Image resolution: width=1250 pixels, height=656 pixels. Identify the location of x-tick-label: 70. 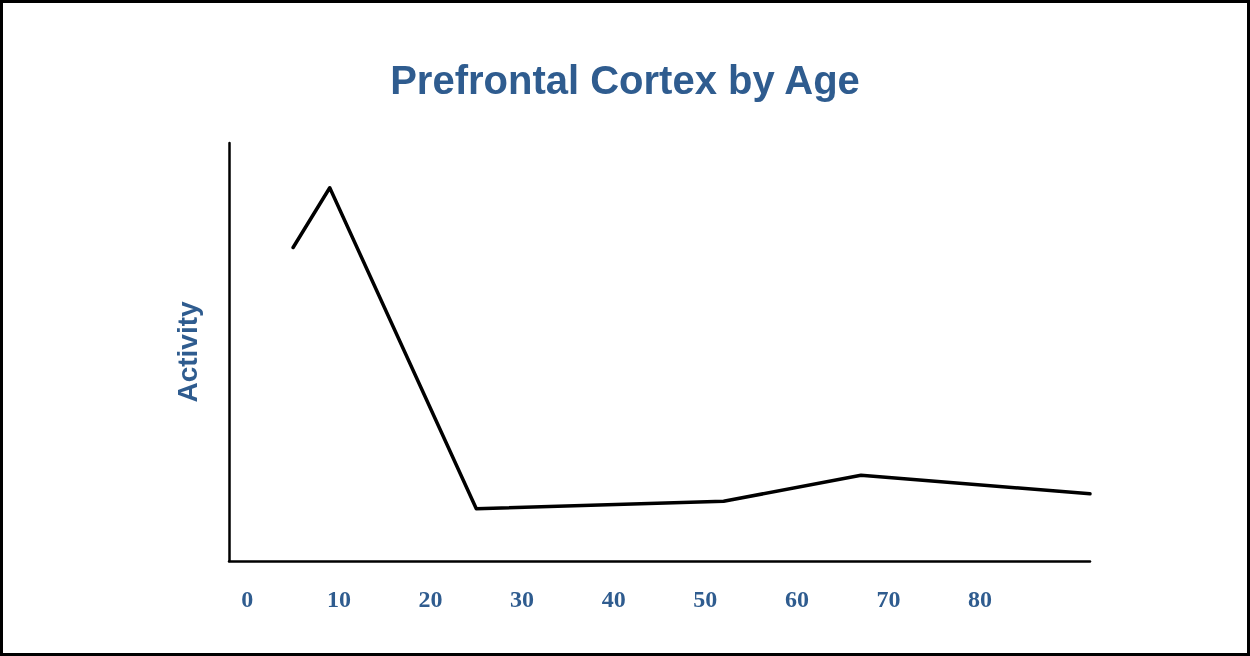
(888, 599).